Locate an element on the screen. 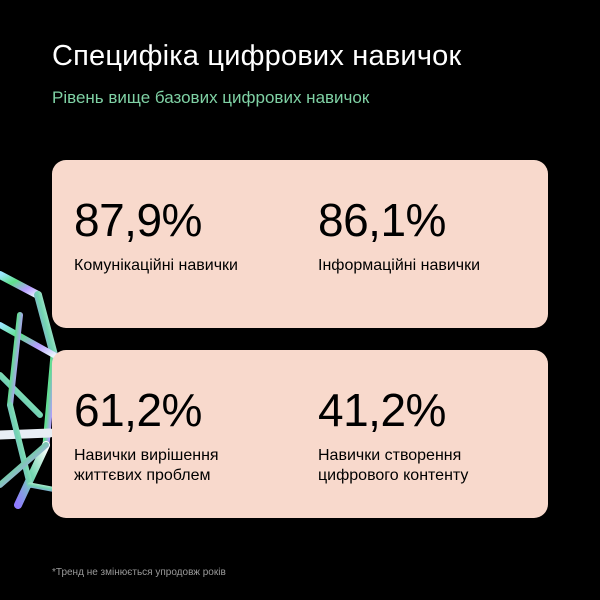 The image size is (600, 600). page-subtitle: Рівень вище базових цифрових навичок is located at coordinates (211, 97).